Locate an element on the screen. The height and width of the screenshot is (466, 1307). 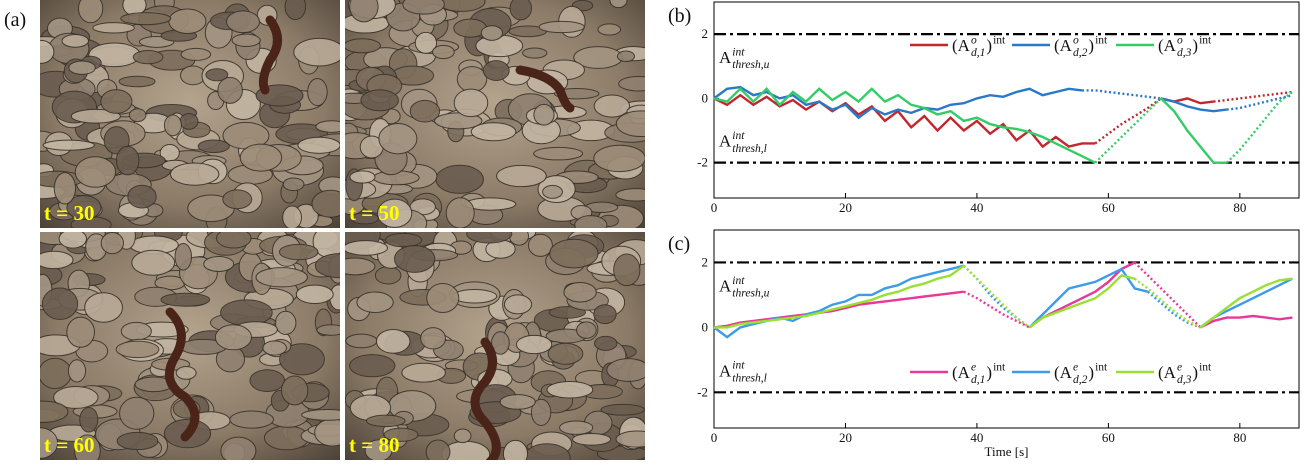
math-base: A is located at coordinates (725, 370).